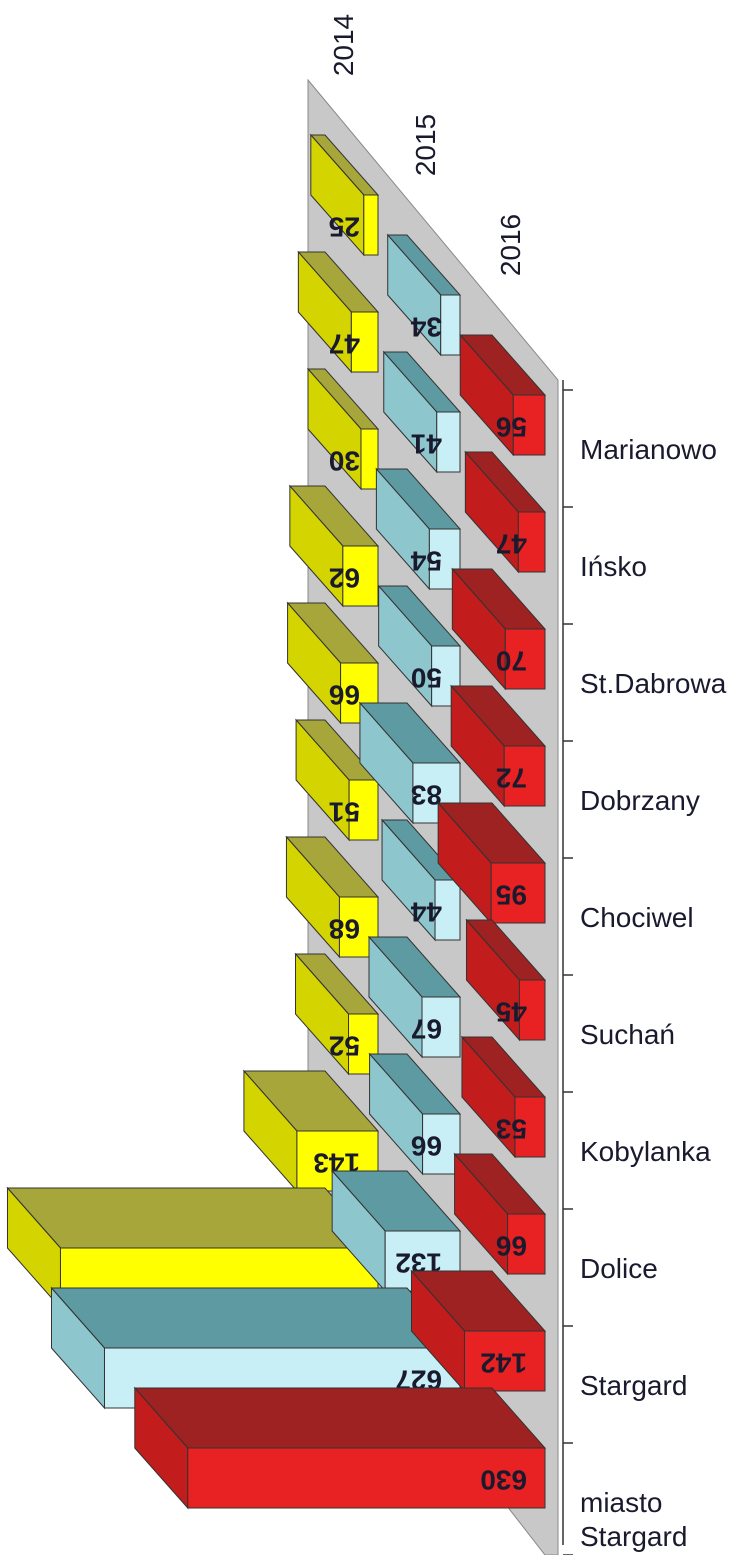 The height and width of the screenshot is (1555, 751). Describe the element at coordinates (425, 145) in the screenshot. I see `legend-label: 2015` at that location.